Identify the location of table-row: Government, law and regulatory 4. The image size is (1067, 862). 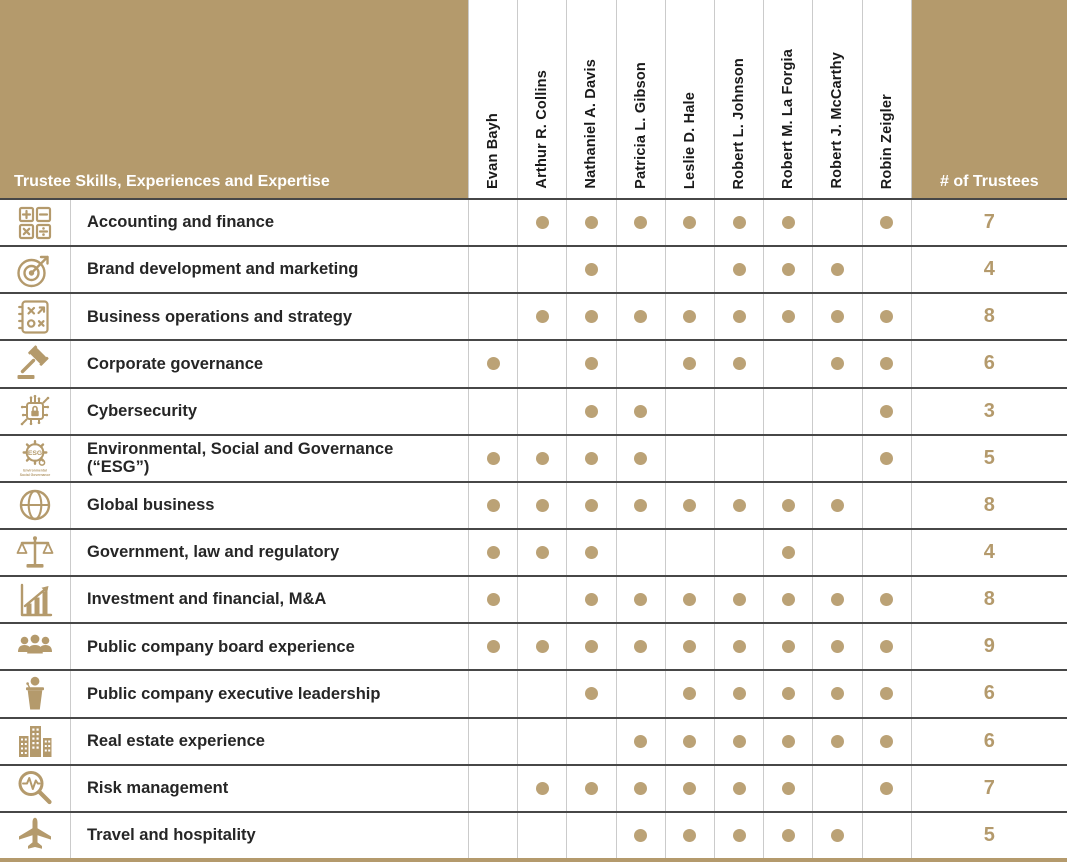
(533, 551).